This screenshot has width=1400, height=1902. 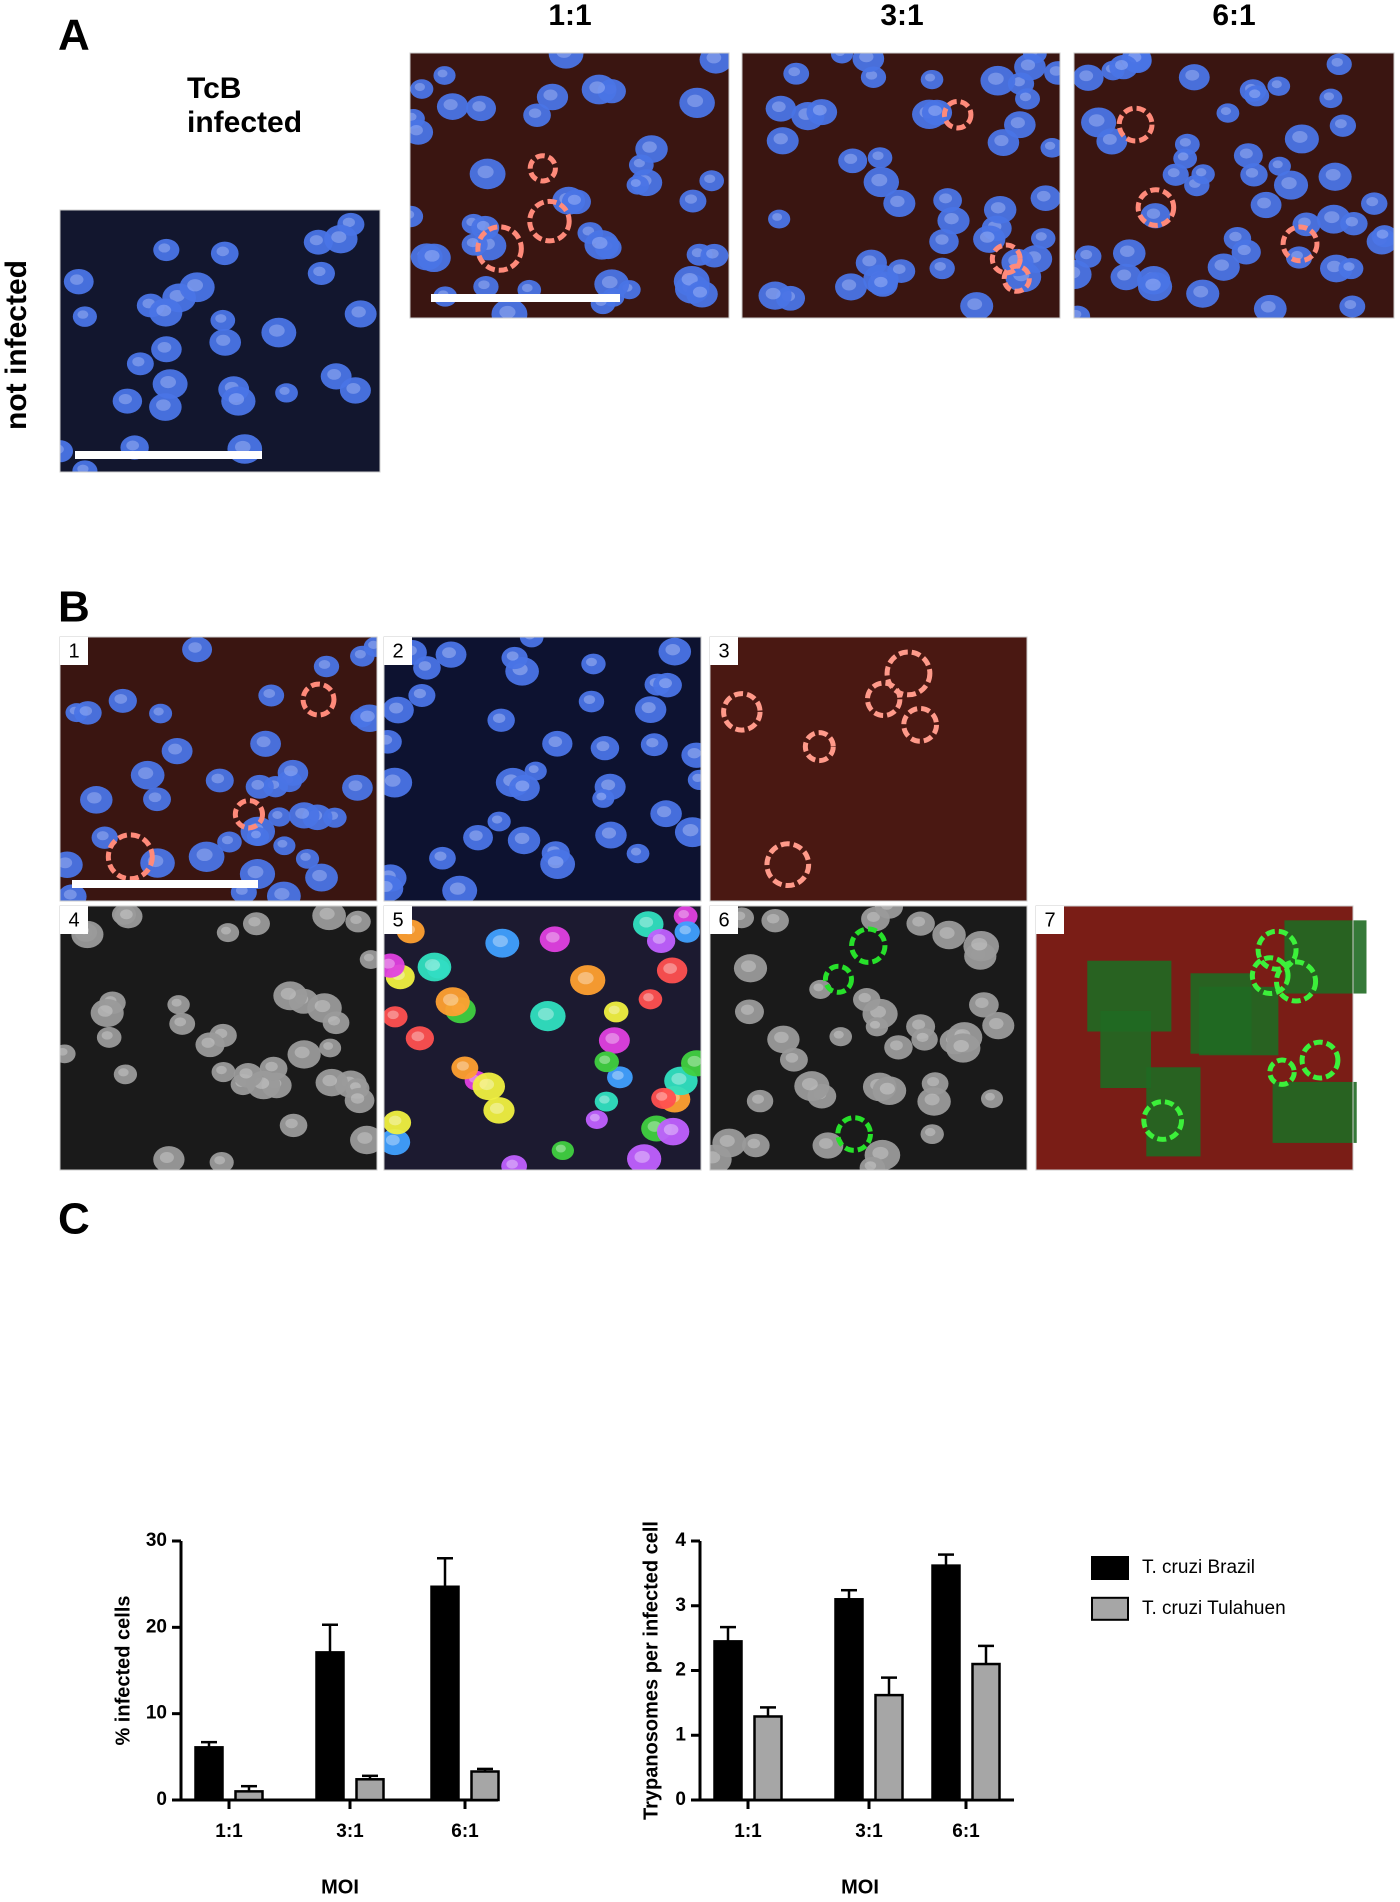 What do you see at coordinates (748, 1831) in the screenshot?
I see `x-tick-label: 1:1` at bounding box center [748, 1831].